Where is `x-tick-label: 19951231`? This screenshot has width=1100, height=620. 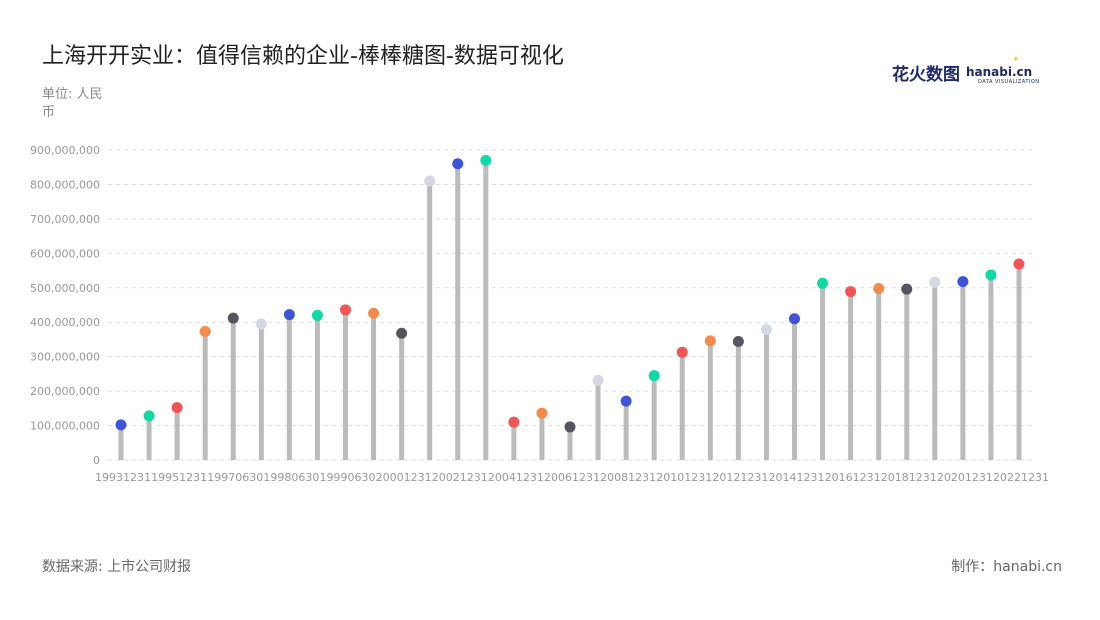 x-tick-label: 19951231 is located at coordinates (179, 477).